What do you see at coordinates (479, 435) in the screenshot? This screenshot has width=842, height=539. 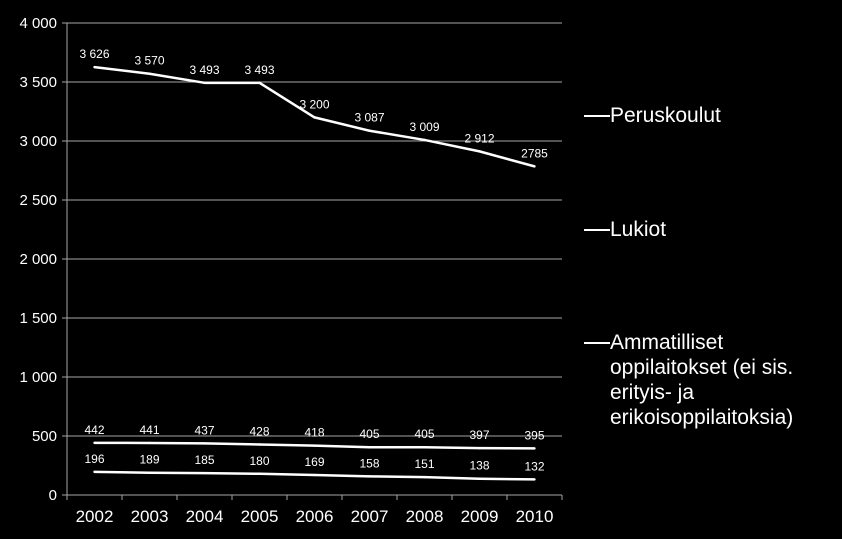 I see `data-label: 397` at bounding box center [479, 435].